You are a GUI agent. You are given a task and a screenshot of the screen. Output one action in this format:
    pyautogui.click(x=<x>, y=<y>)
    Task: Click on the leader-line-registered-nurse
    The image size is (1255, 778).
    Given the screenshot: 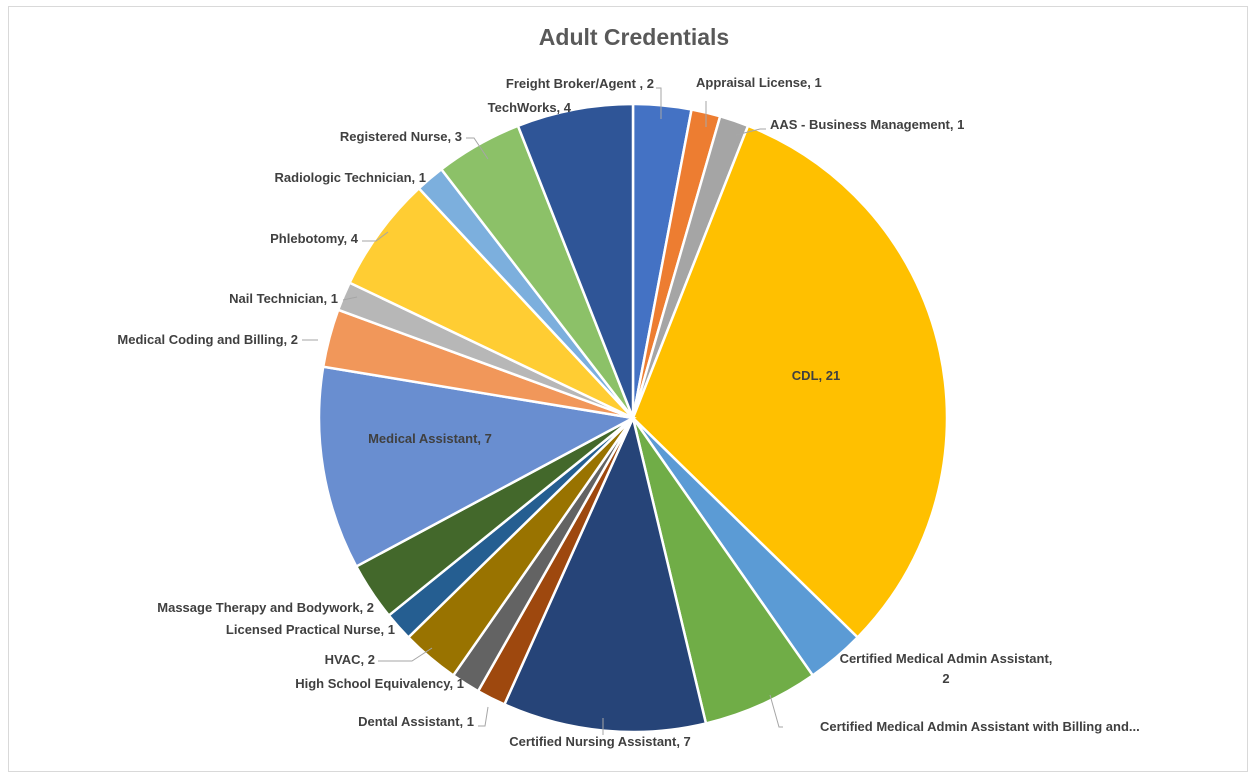 What is the action you would take?
    pyautogui.click(x=477, y=148)
    